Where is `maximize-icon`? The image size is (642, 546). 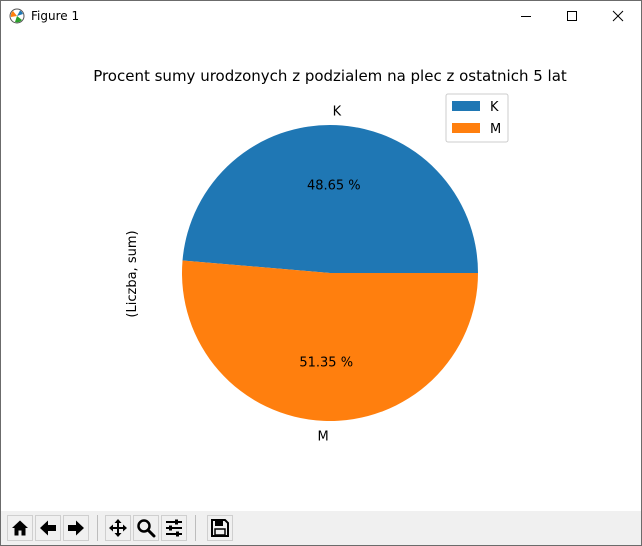
maximize-icon is located at coordinates (572, 16).